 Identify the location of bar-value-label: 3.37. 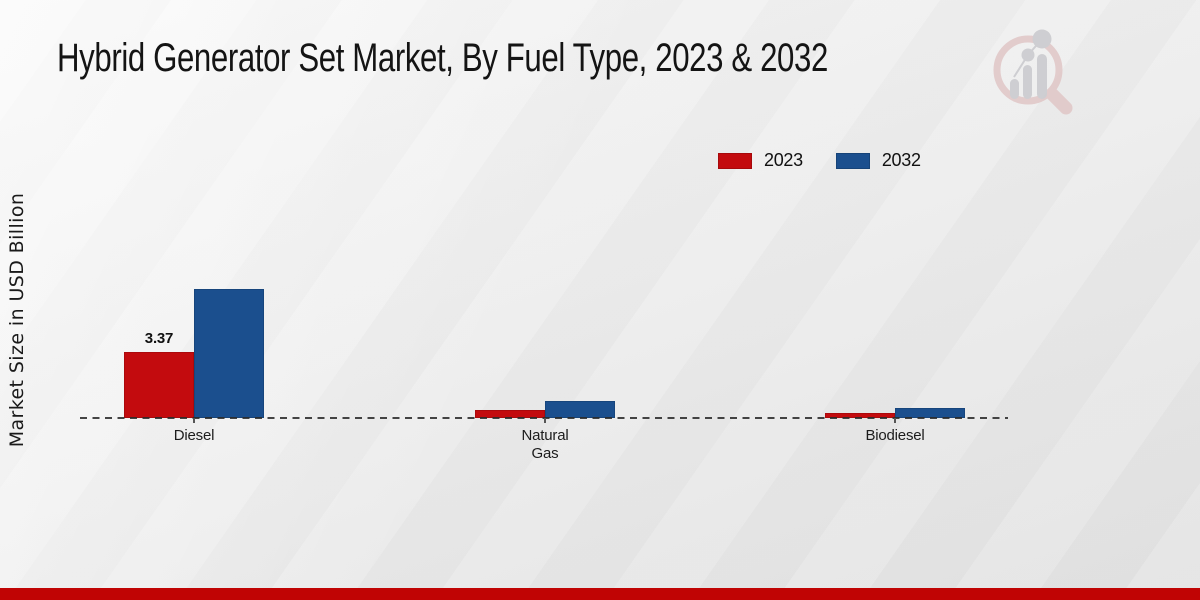
(159, 338).